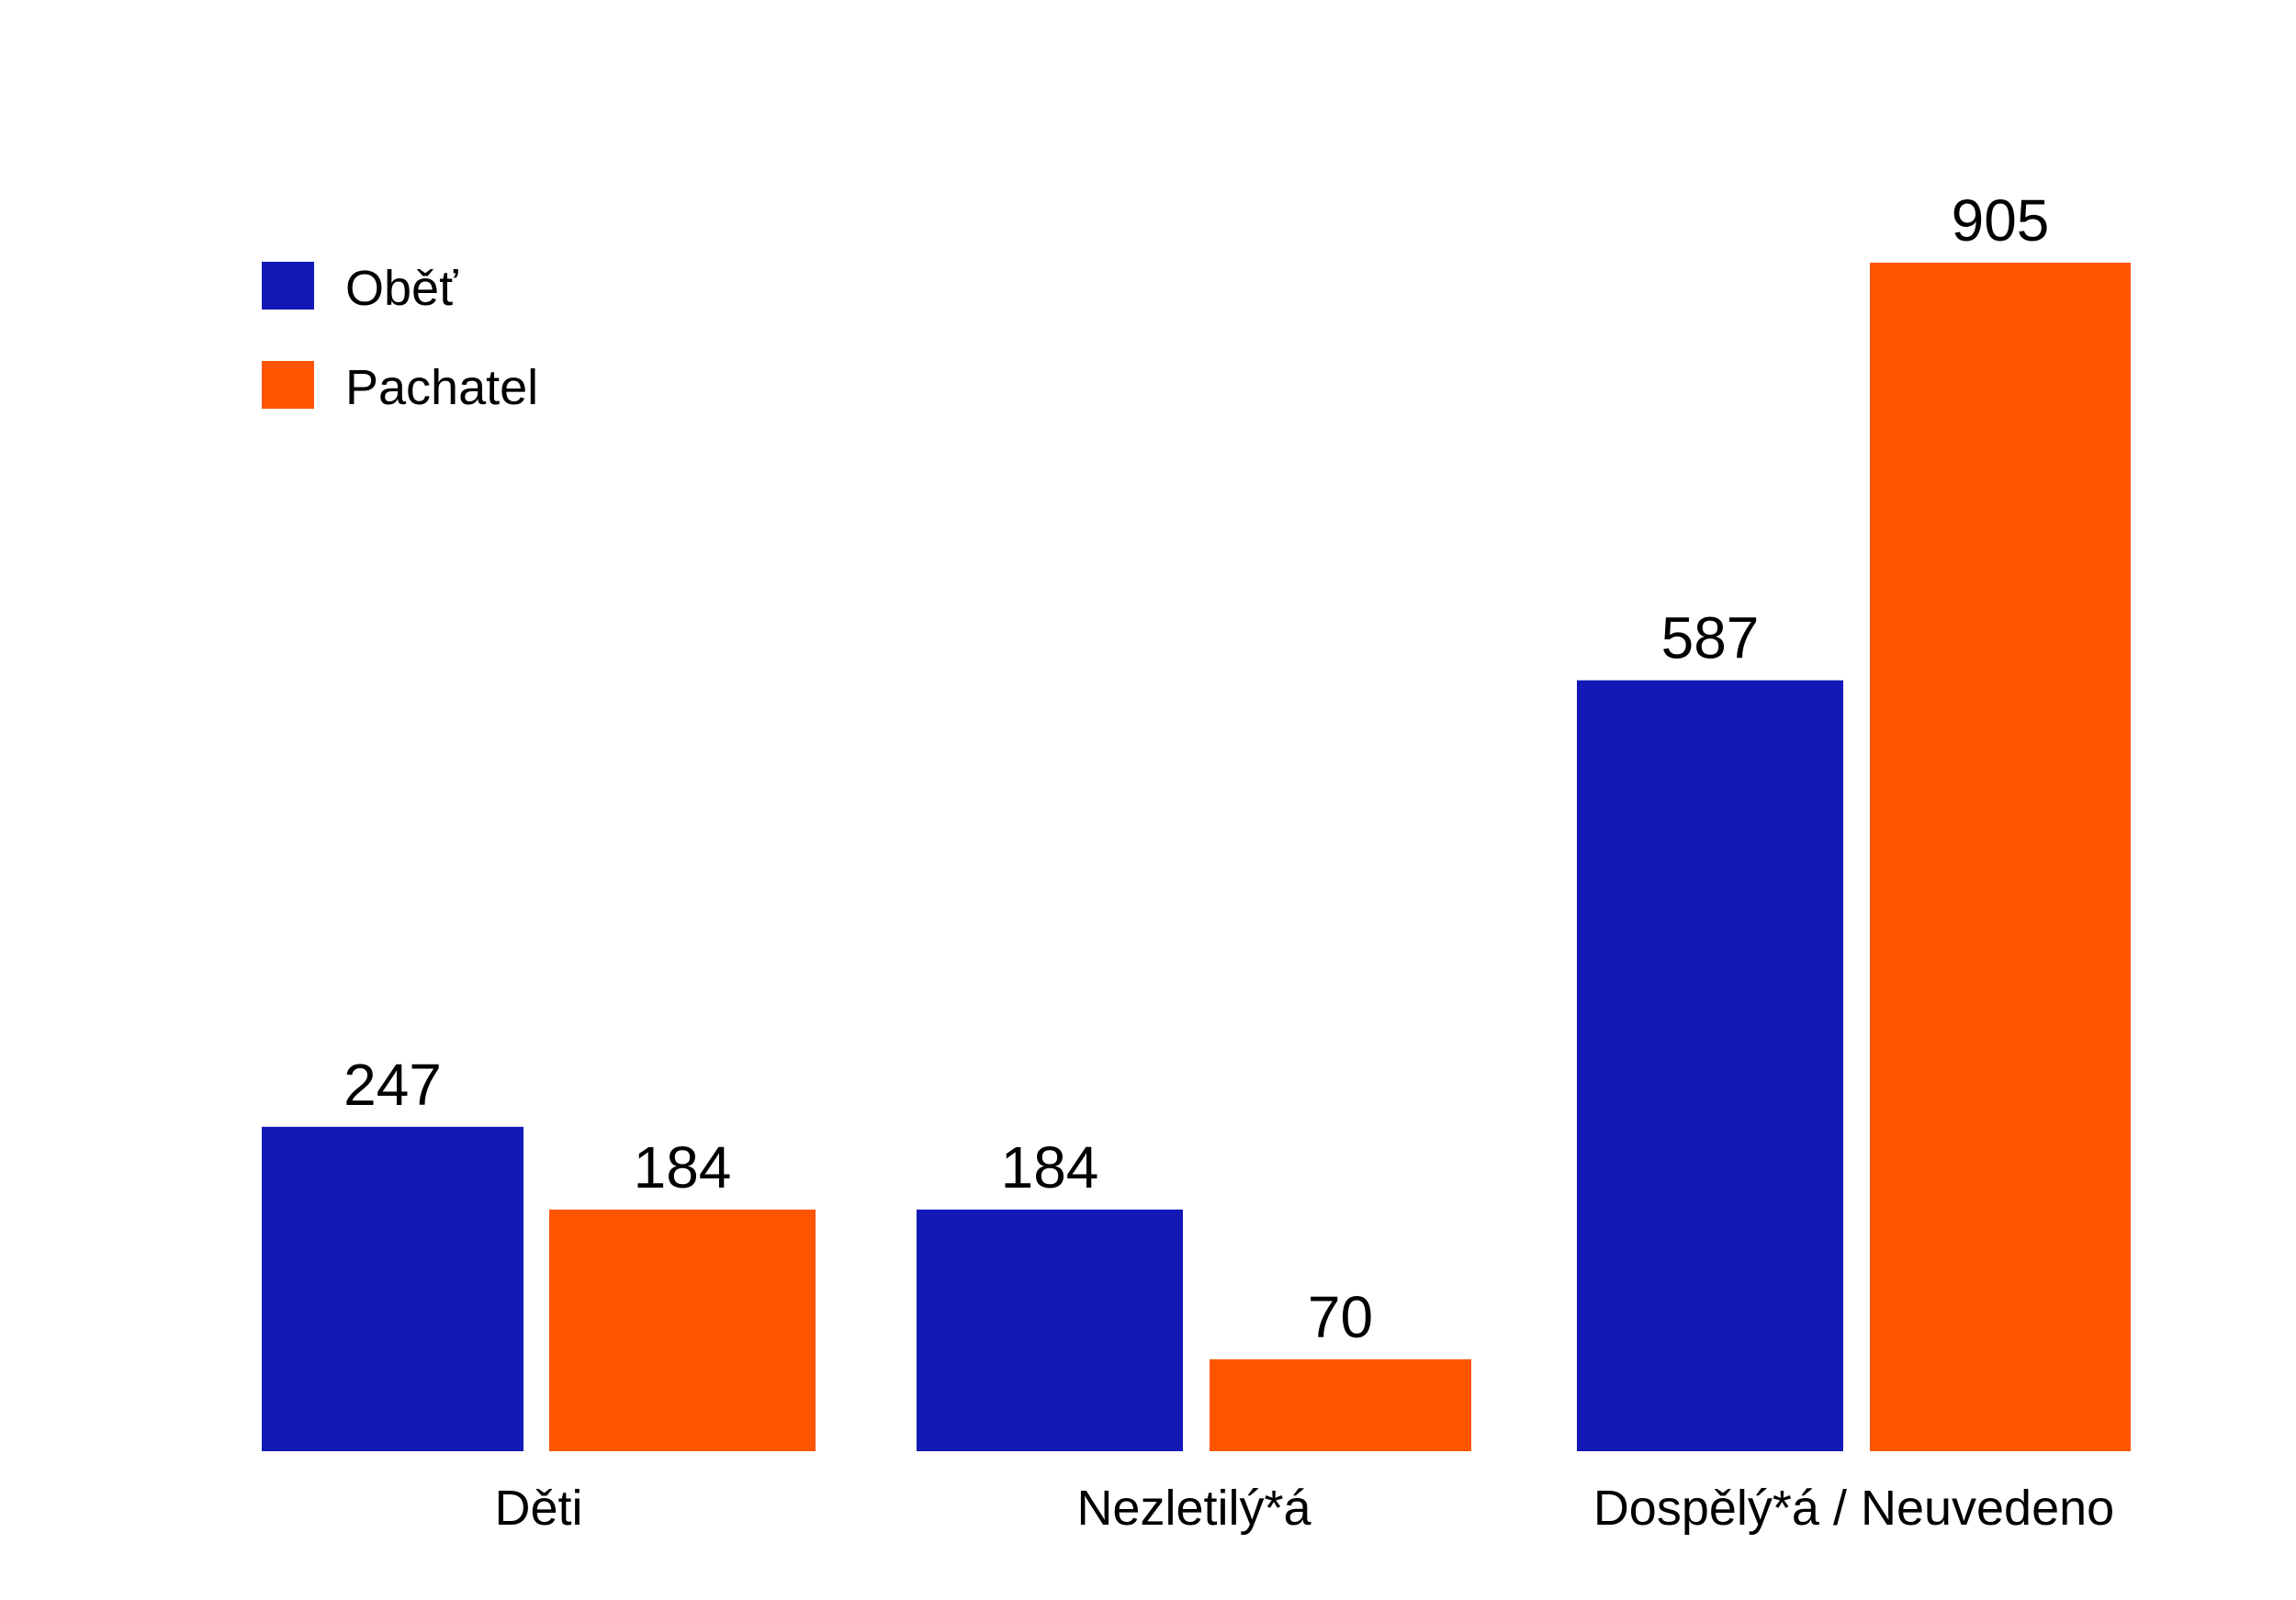 The width and height of the screenshot is (2296, 1600). What do you see at coordinates (1050, 1167) in the screenshot?
I see `value-label-obet-nezletily-a: 184` at bounding box center [1050, 1167].